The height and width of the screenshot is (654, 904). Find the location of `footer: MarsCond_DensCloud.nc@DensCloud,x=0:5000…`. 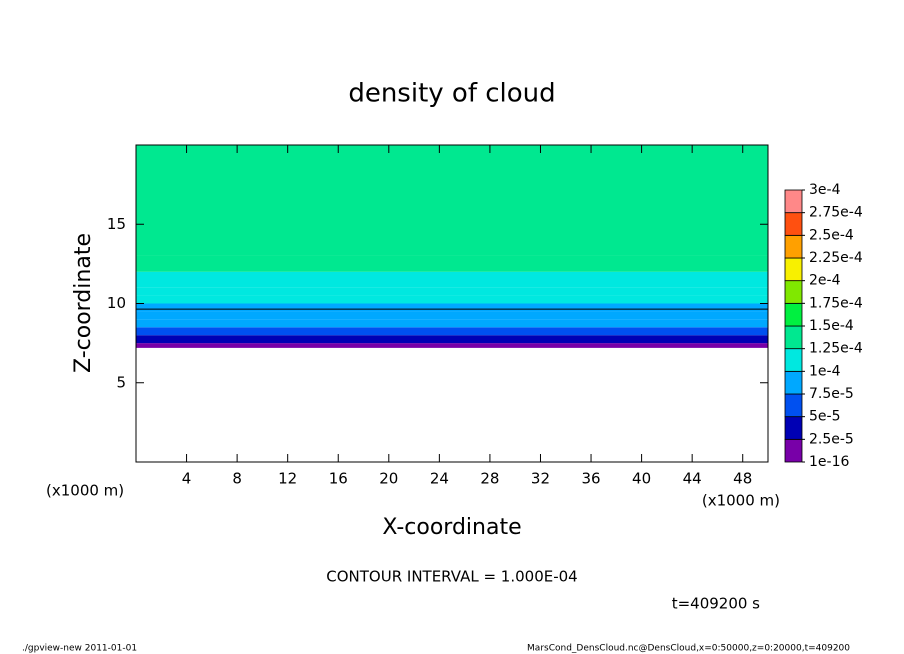

footer: MarsCond_DensCloud.nc@DensCloud,x=0:5000… is located at coordinates (688, 649).